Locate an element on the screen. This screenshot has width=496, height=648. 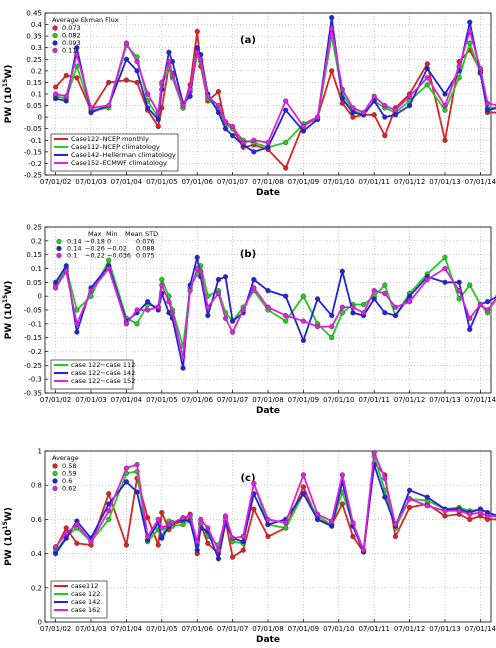
marker-legend-header: STD is located at coordinates (151, 234).